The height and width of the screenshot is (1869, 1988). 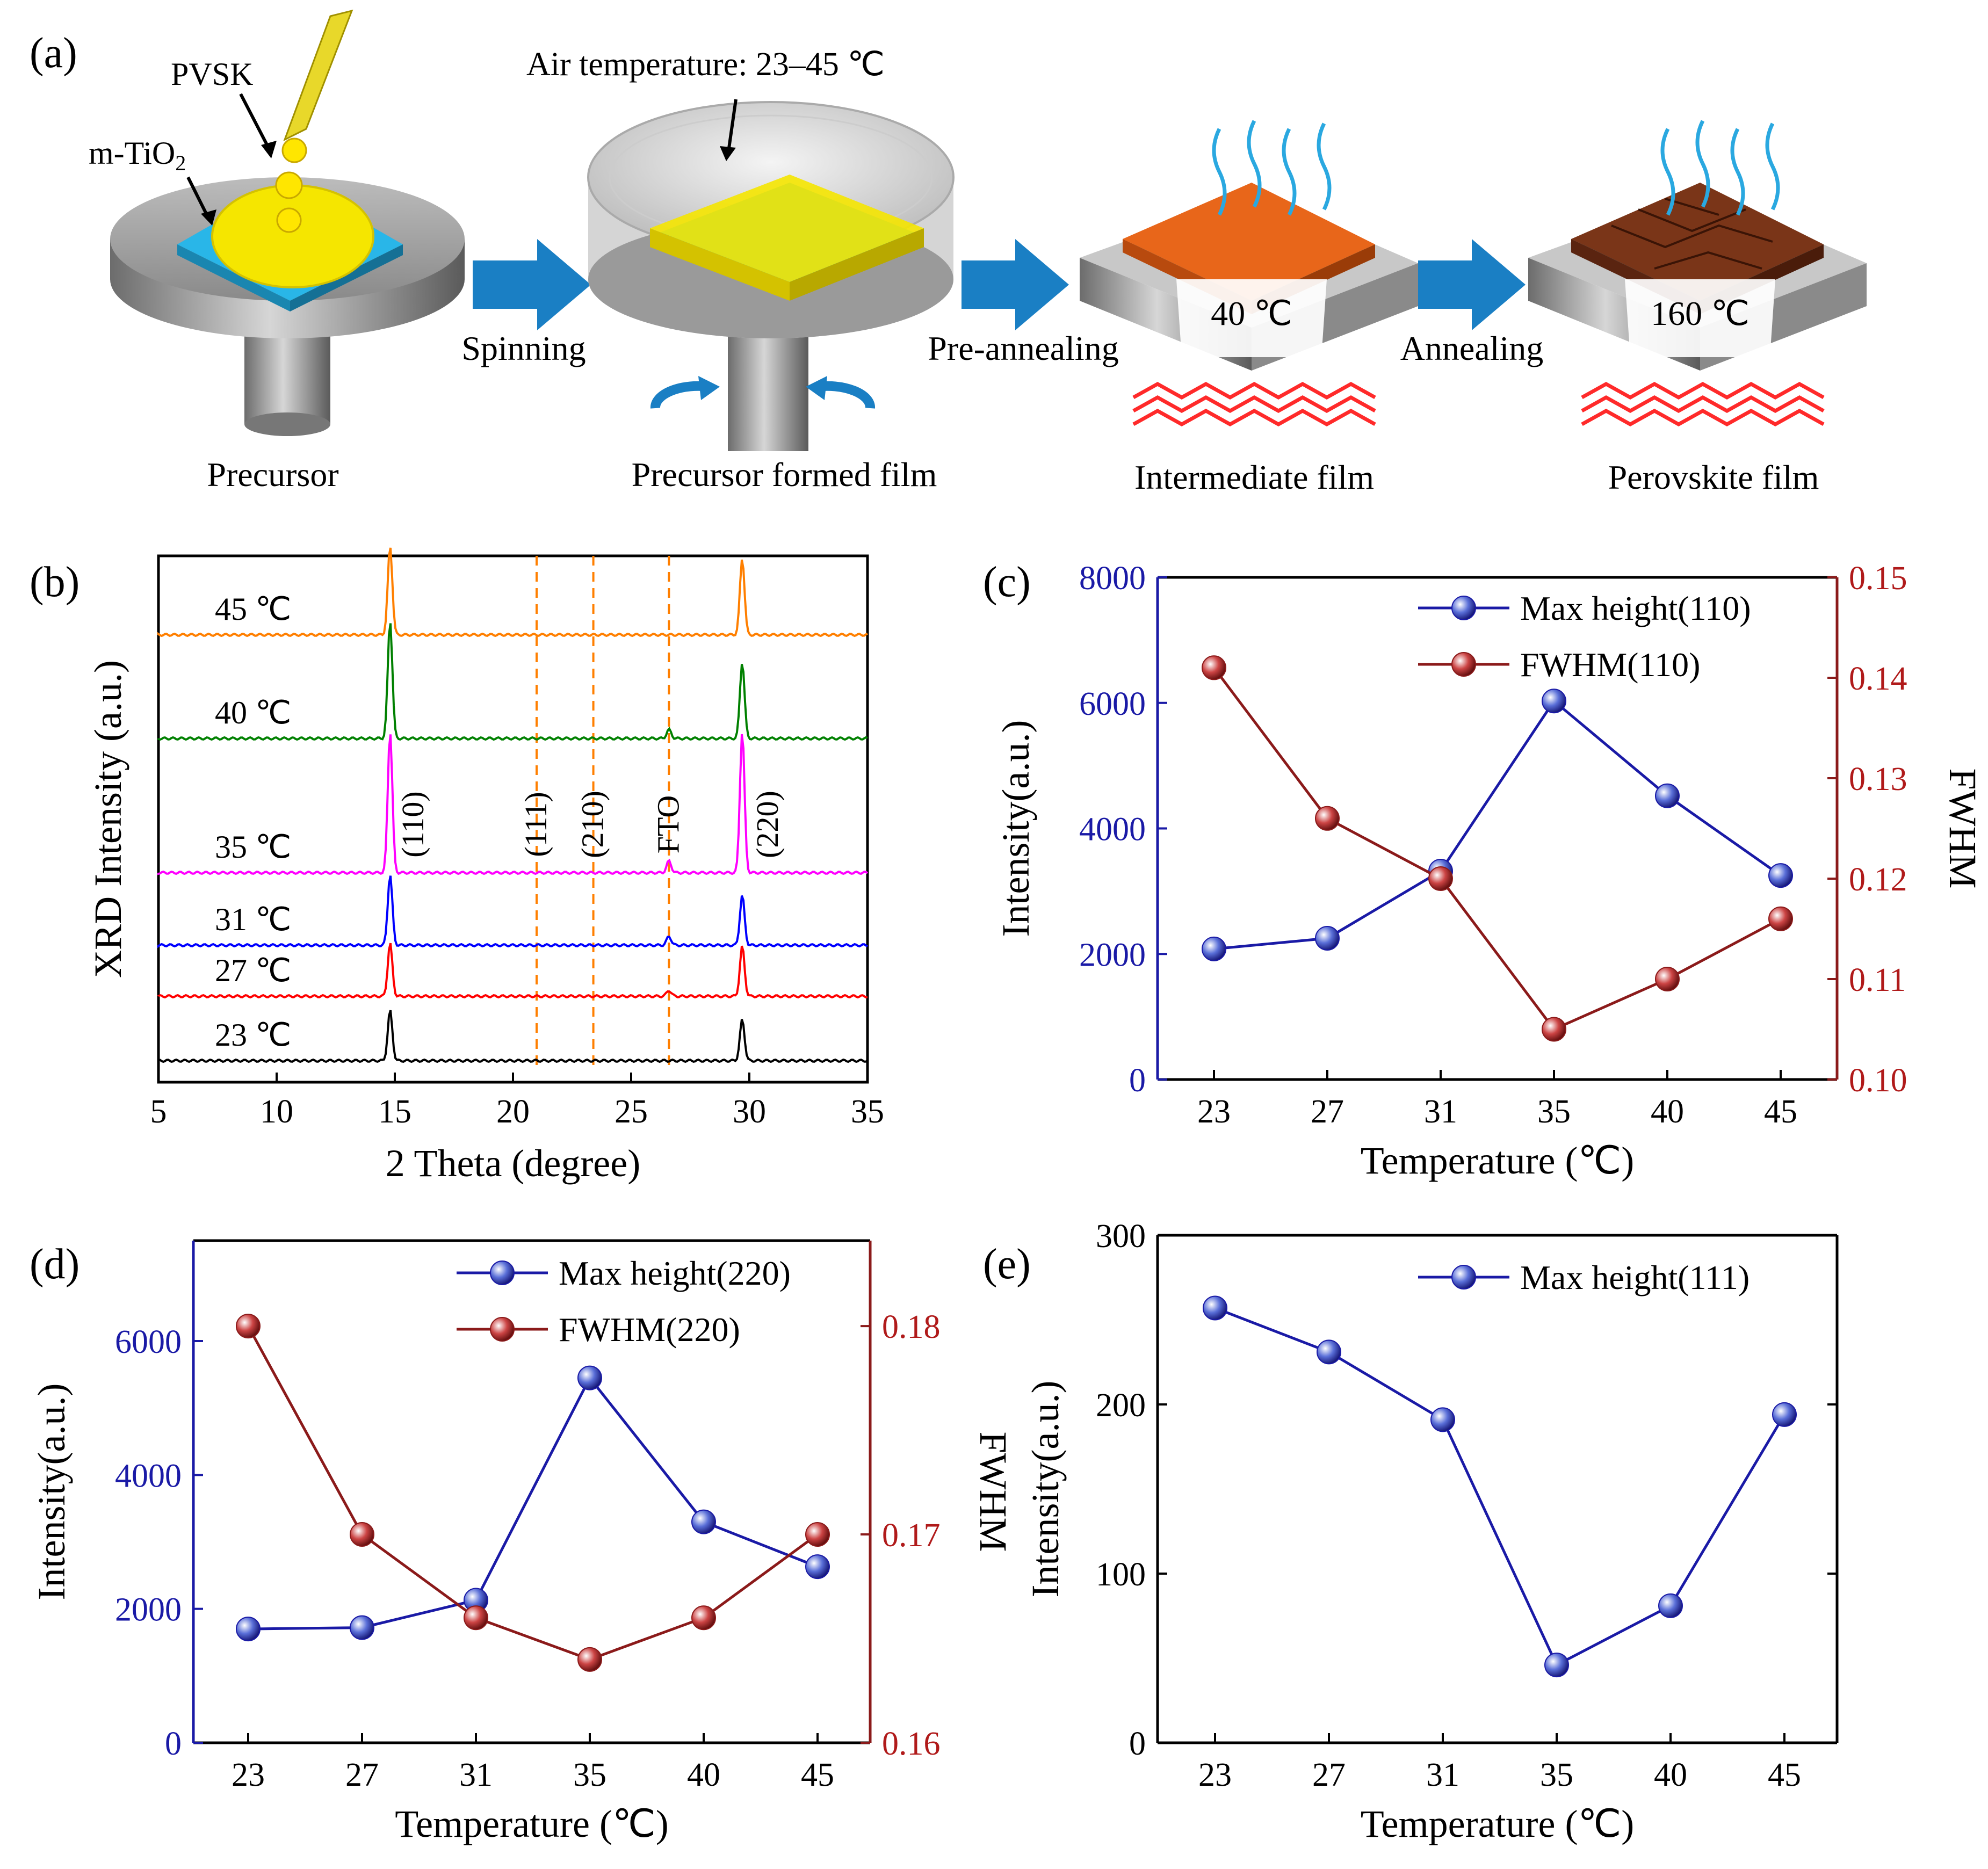 I want to click on mtio2-subscript: 2, so click(x=180, y=163).